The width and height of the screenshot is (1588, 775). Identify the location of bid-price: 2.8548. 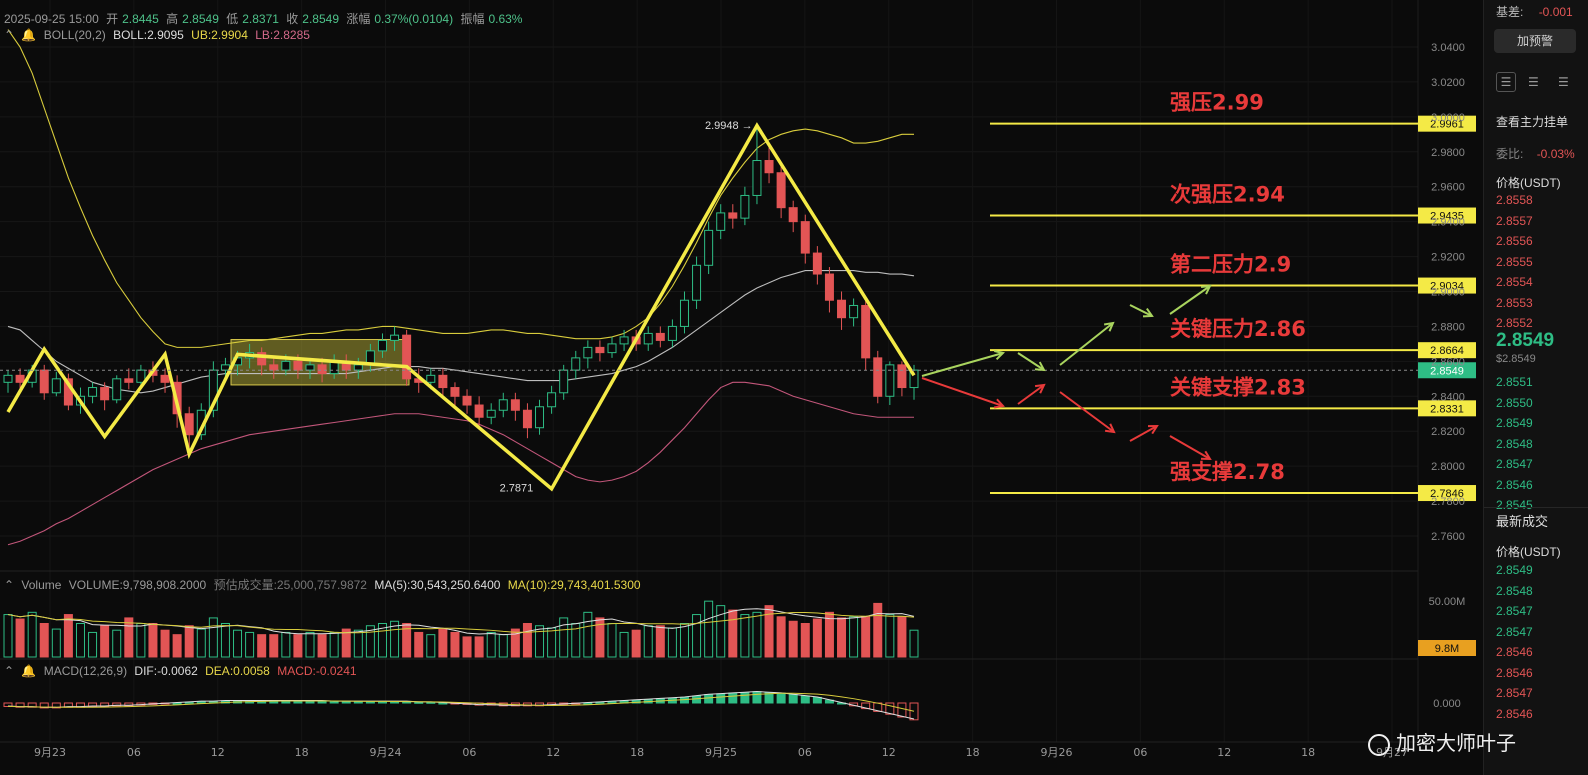
(1514, 443).